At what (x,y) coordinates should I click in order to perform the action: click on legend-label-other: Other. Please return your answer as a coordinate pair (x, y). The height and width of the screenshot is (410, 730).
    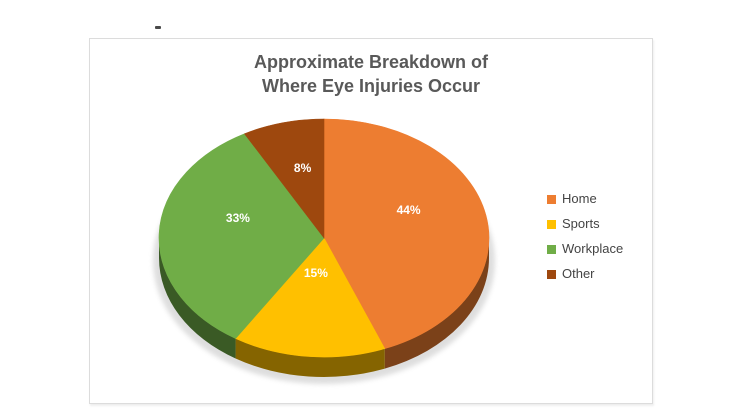
    Looking at the image, I should click on (578, 273).